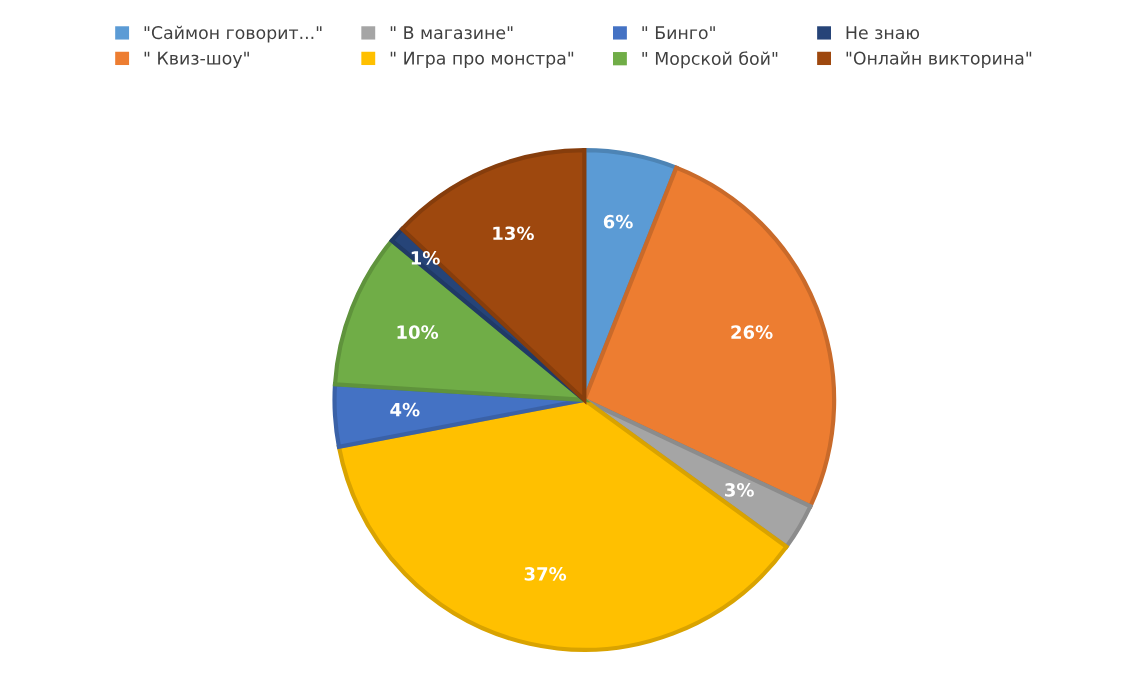 This screenshot has width=1148, height=675. I want to click on legend-label: Не знаю, so click(883, 33).